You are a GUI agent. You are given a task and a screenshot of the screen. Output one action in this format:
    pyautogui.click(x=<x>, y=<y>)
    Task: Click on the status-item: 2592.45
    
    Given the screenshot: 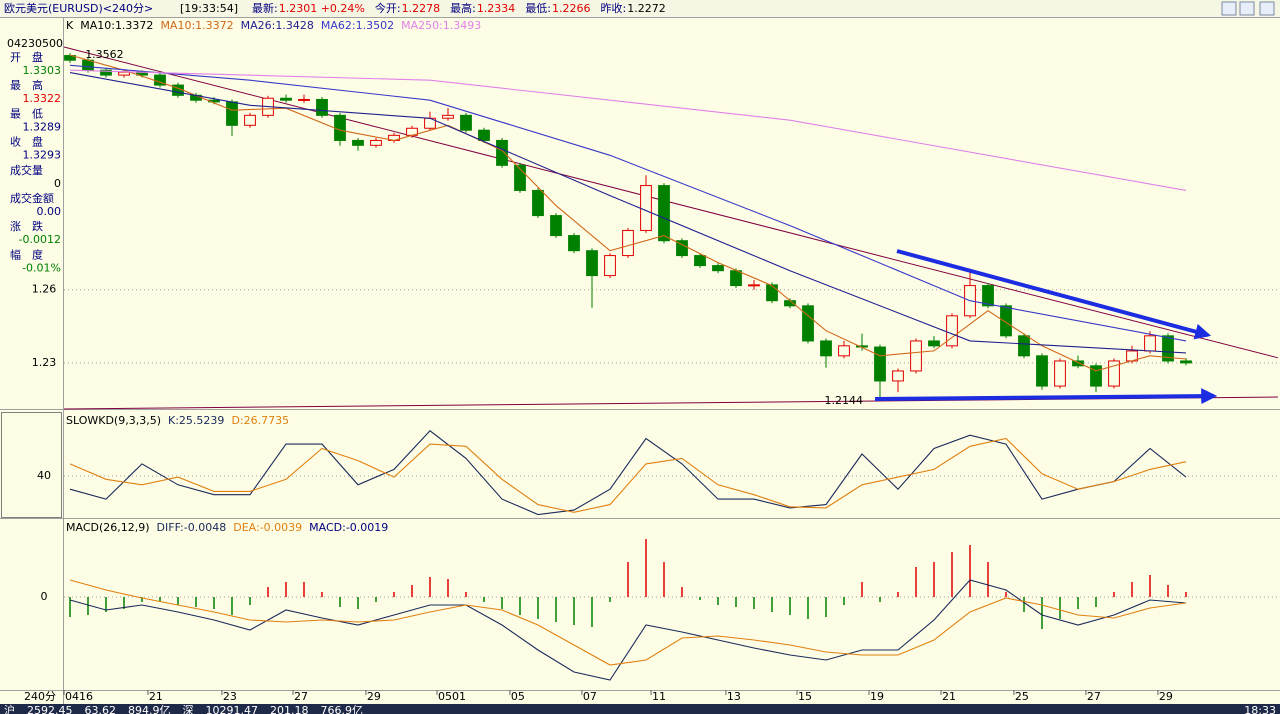 What is the action you would take?
    pyautogui.click(x=50, y=709)
    